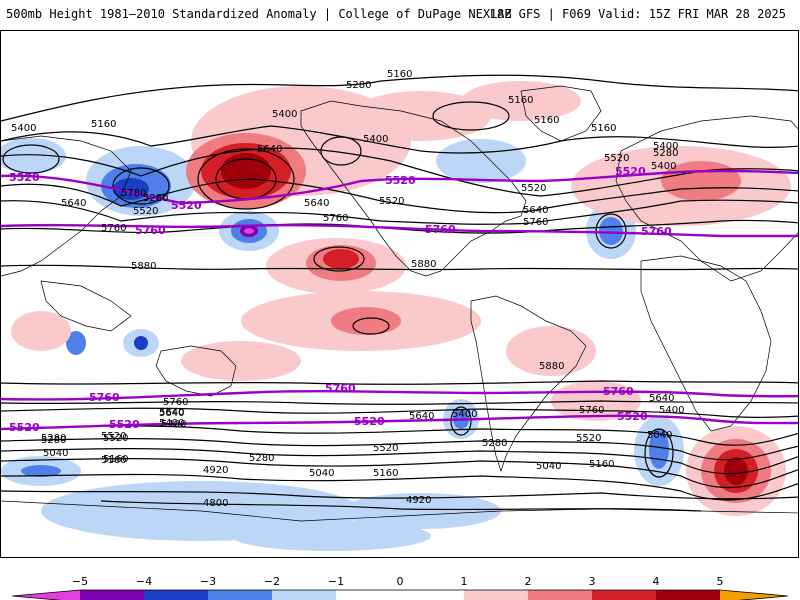 Image resolution: width=800 pixels, height=600 pixels. I want to click on contour-label: 4920, so click(215, 470).